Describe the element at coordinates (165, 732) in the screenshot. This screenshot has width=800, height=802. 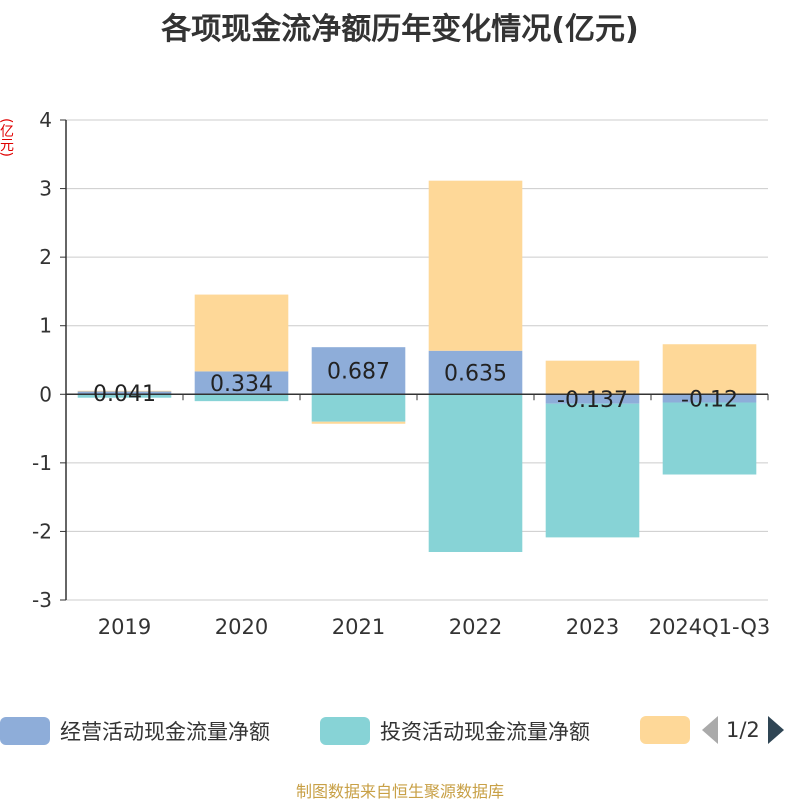
I see `legend-label-operating: 经营活动现金流量净额` at that location.